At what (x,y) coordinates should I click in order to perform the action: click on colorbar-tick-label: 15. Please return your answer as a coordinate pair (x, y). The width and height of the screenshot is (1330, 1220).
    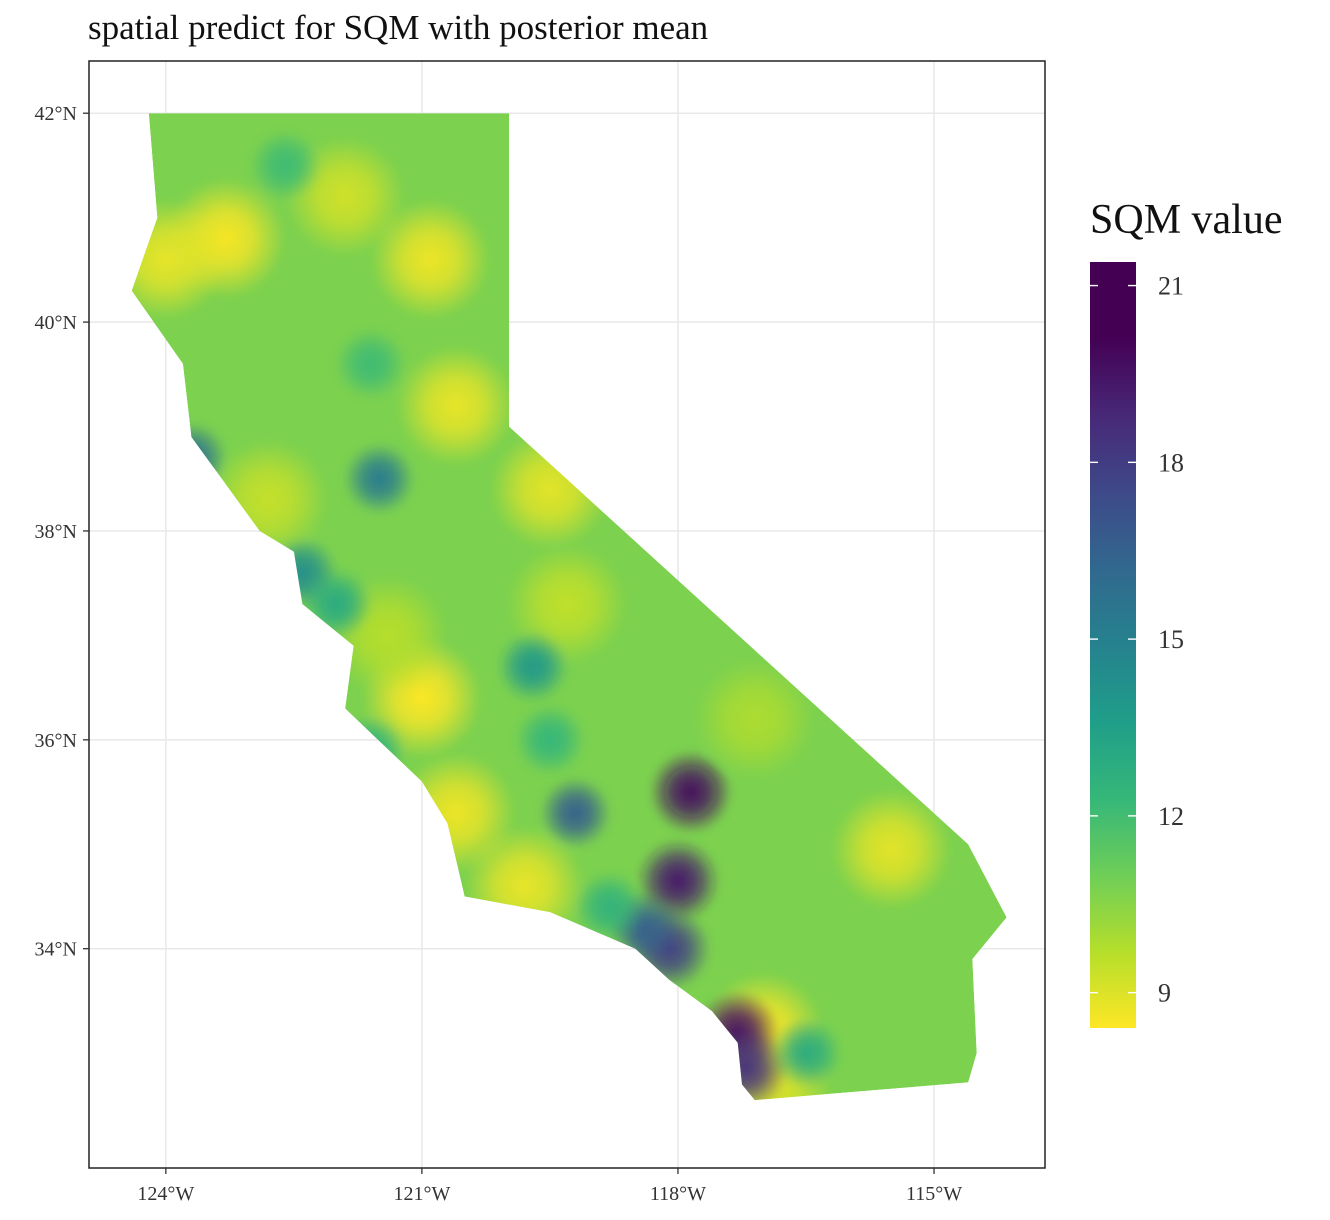
    Looking at the image, I should click on (1171, 639).